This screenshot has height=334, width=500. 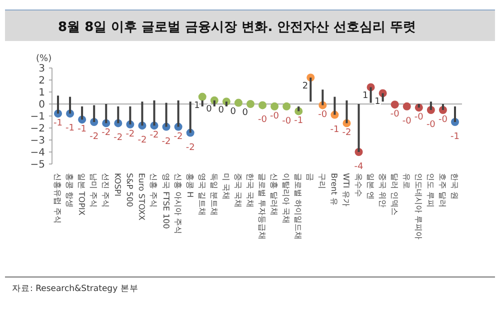 I want to click on text: 자료: Research&Strategy 본부, so click(x=75, y=289).